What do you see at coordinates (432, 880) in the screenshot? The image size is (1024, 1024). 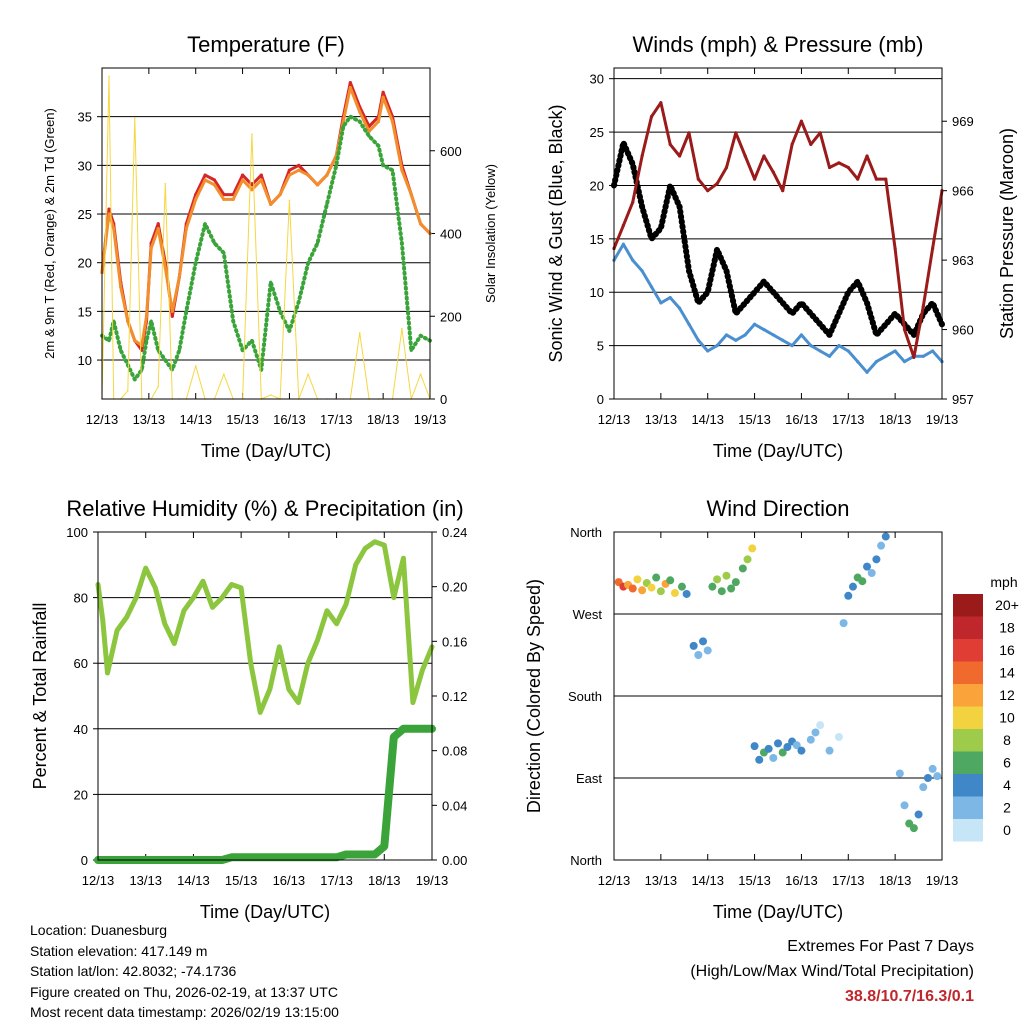 I see `x-tick-label: 19/13` at bounding box center [432, 880].